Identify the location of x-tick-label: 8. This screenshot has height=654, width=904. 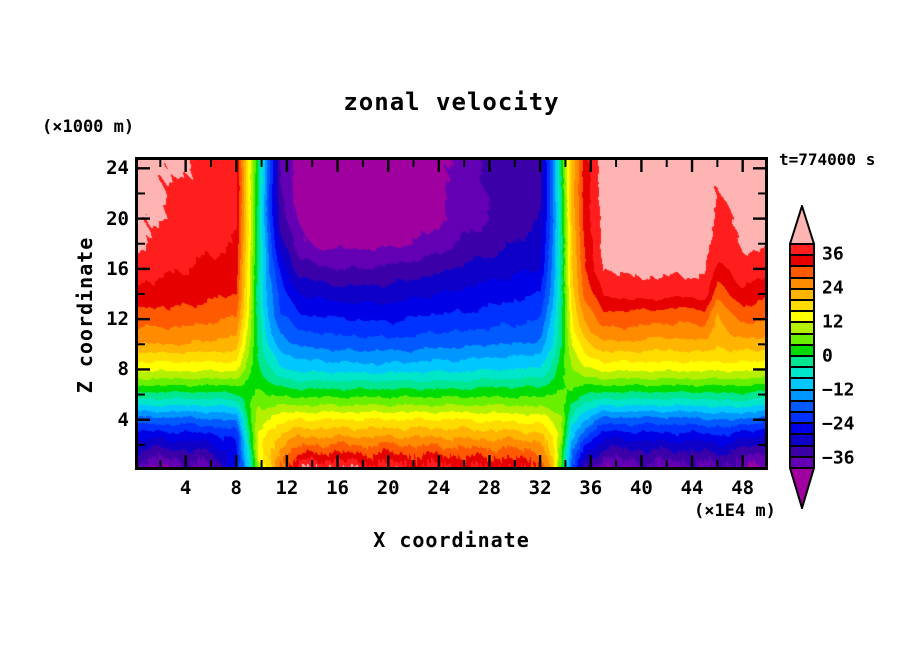
(236, 488).